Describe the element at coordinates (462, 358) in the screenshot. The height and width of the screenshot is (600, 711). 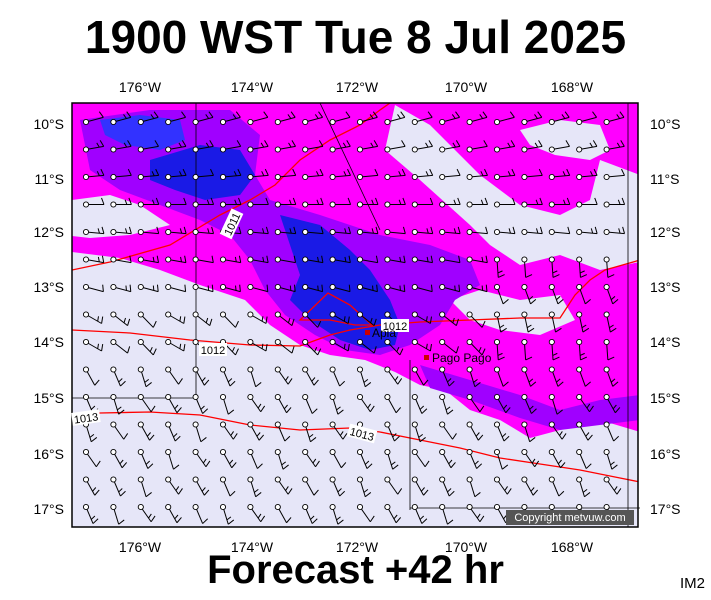
I see `svg-text: Pago Pago` at that location.